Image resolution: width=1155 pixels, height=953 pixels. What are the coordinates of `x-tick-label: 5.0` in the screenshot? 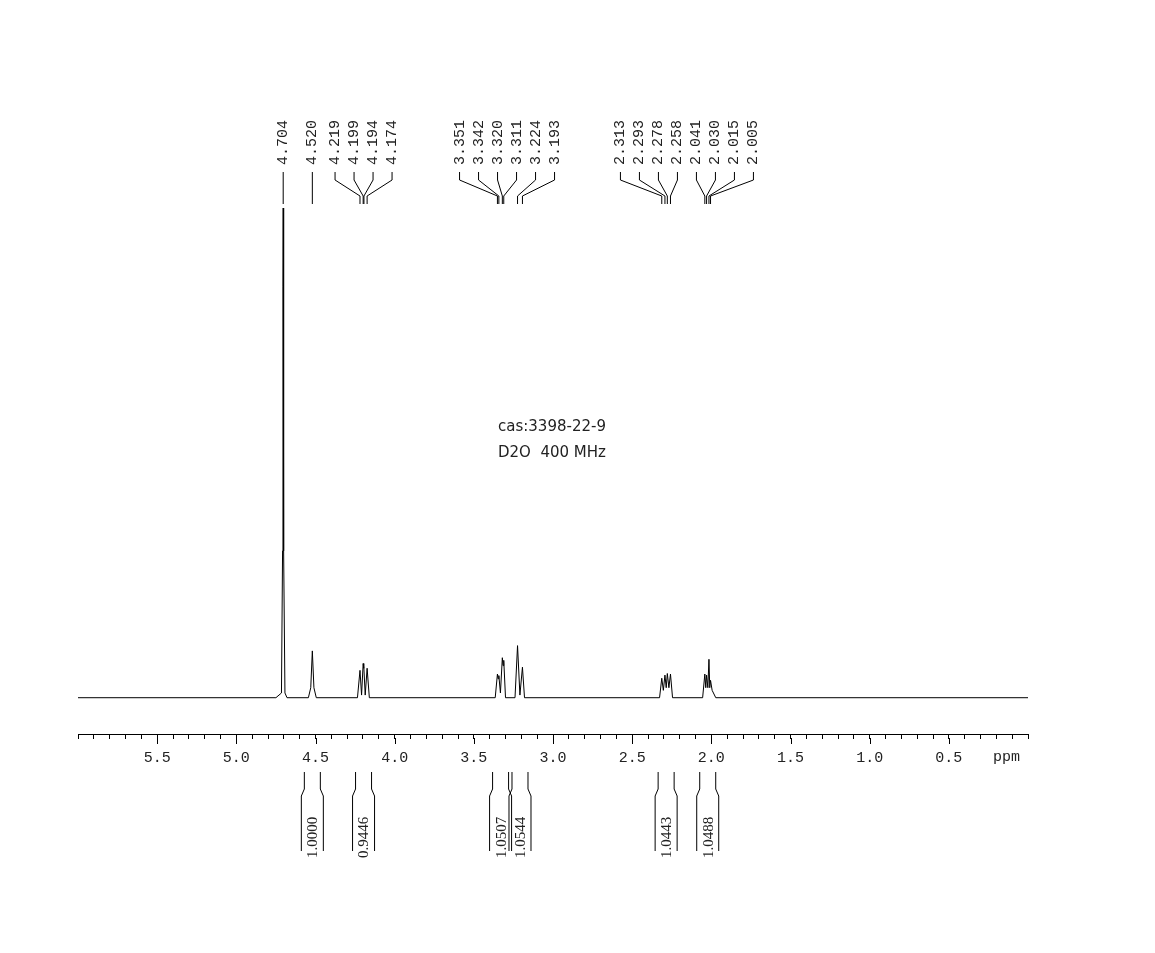 It's located at (236, 758).